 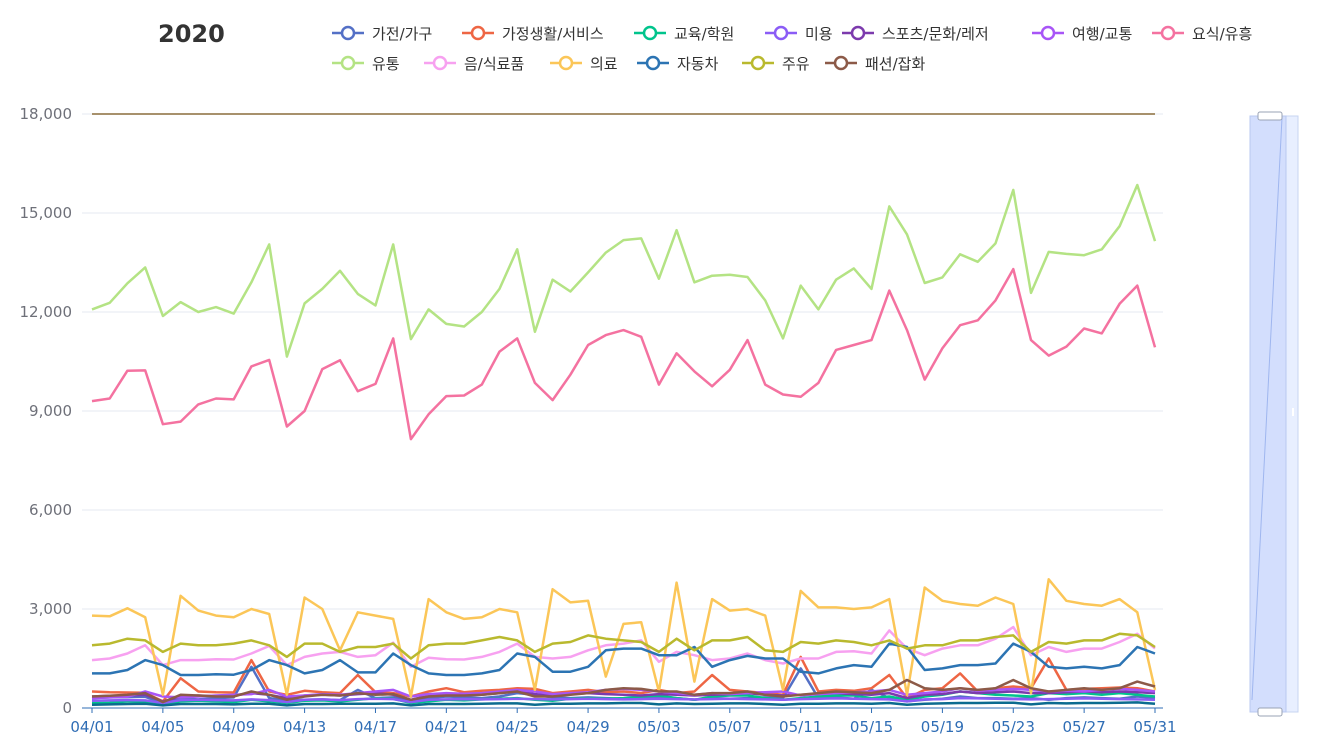 I want to click on x-tick-label: 05/31, so click(x=1154, y=727).